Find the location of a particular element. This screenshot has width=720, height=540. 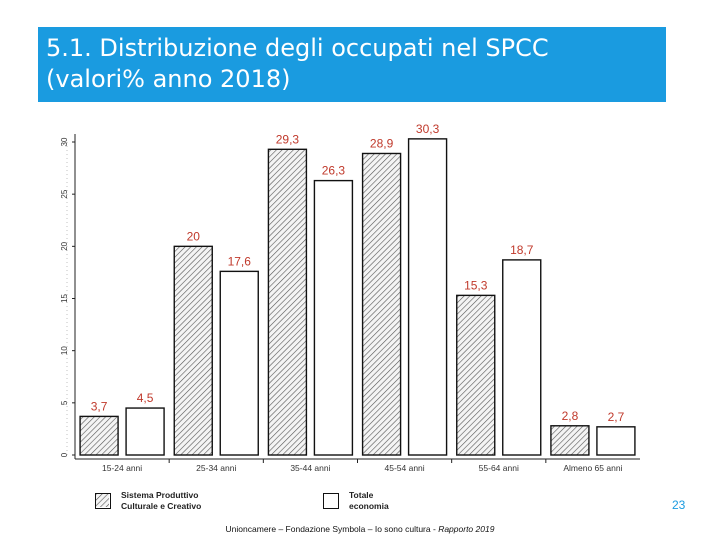

y-tick-label: 20 is located at coordinates (64, 245).